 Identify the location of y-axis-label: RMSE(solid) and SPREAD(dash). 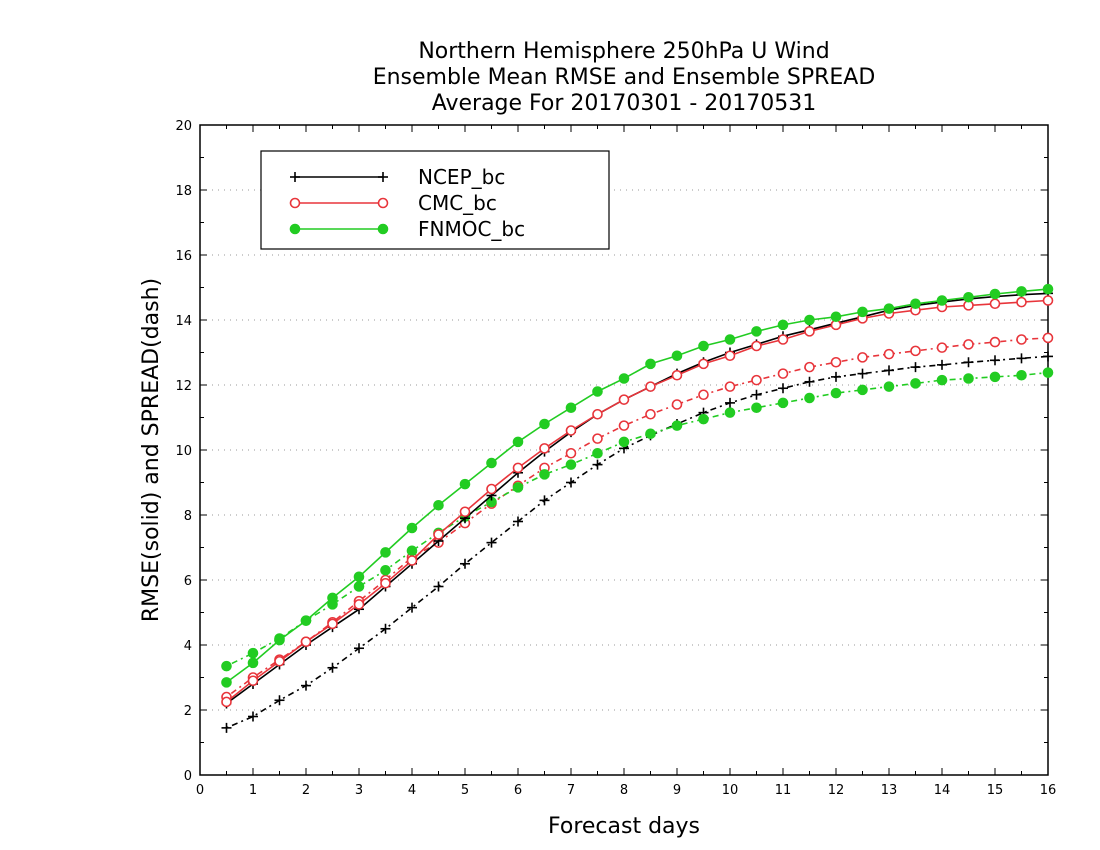
(151, 450).